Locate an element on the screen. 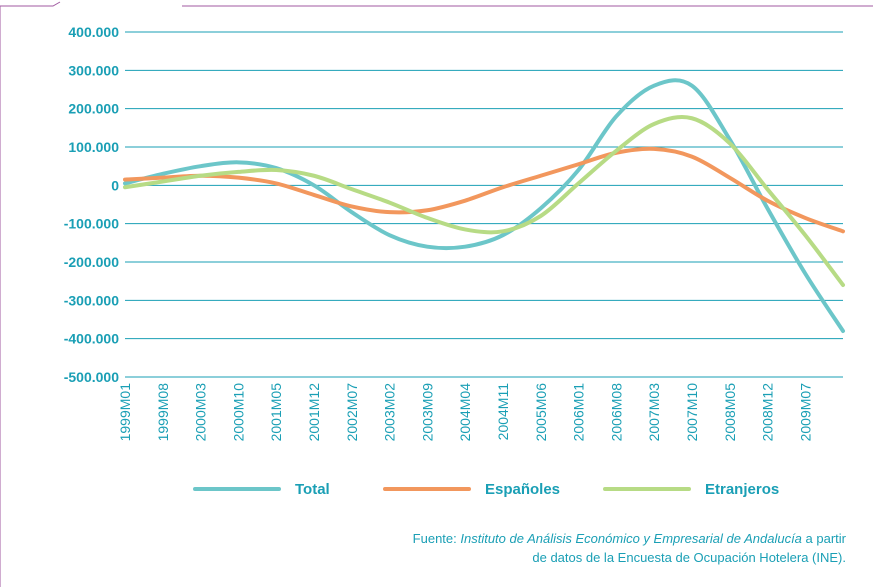 The width and height of the screenshot is (873, 587). x-tick-label: 2000M03 is located at coordinates (201, 412).